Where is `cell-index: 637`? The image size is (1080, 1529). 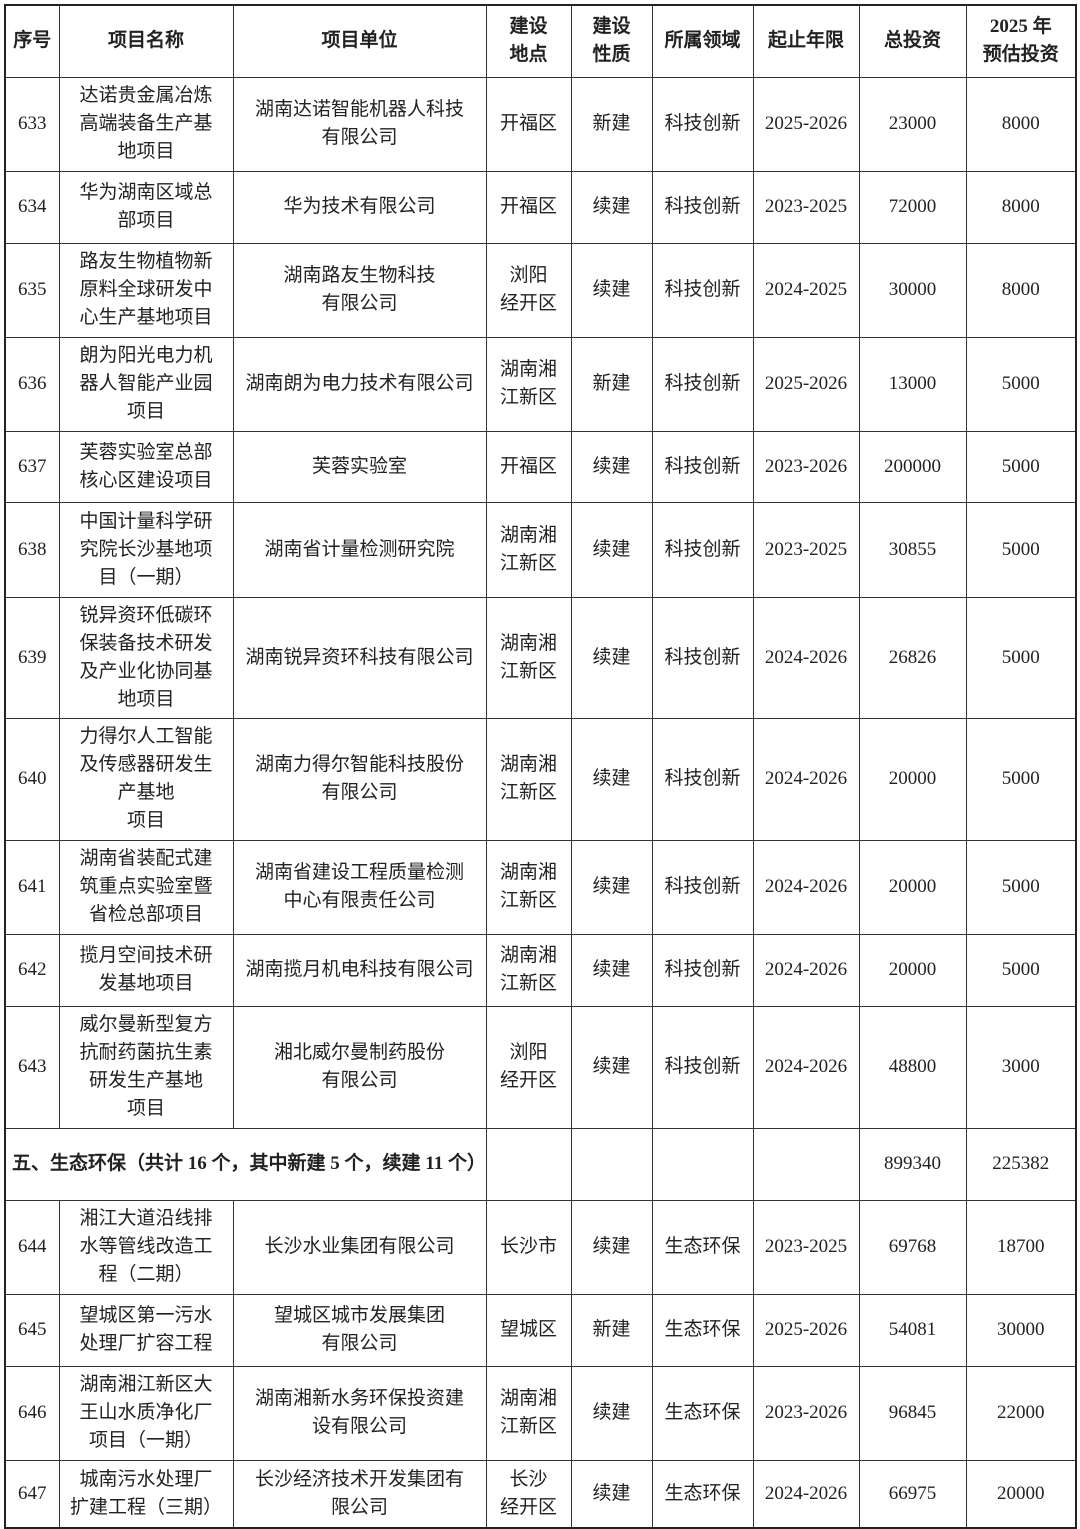 cell-index: 637 is located at coordinates (32, 466).